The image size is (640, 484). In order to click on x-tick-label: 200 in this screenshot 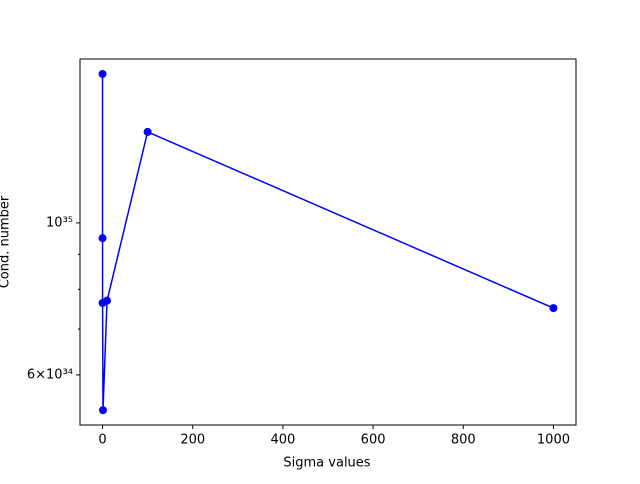, I will do `click(192, 440)`.